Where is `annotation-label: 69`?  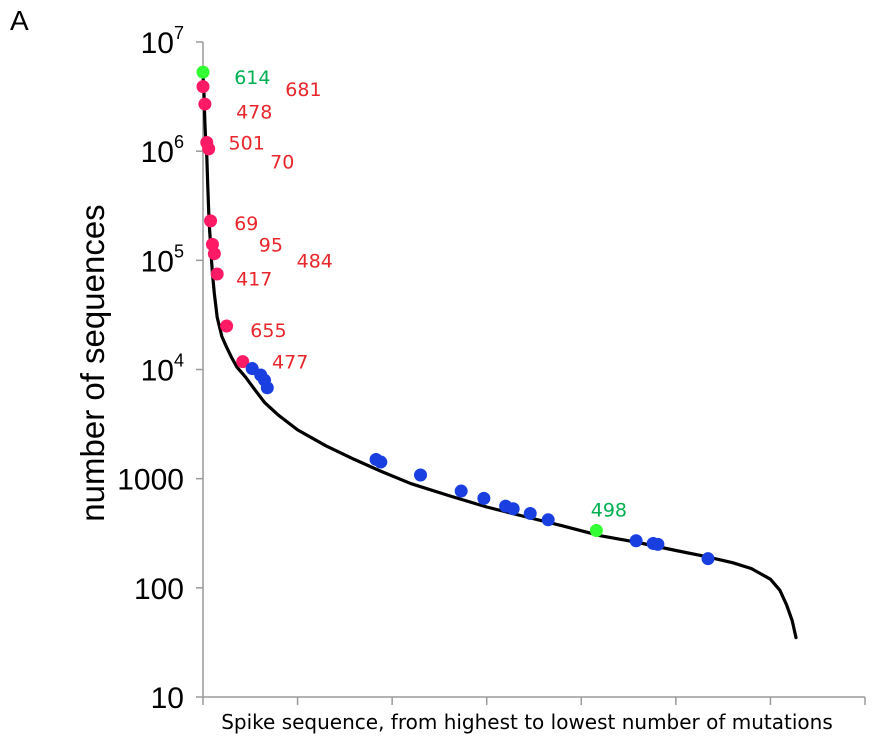 annotation-label: 69 is located at coordinates (246, 224).